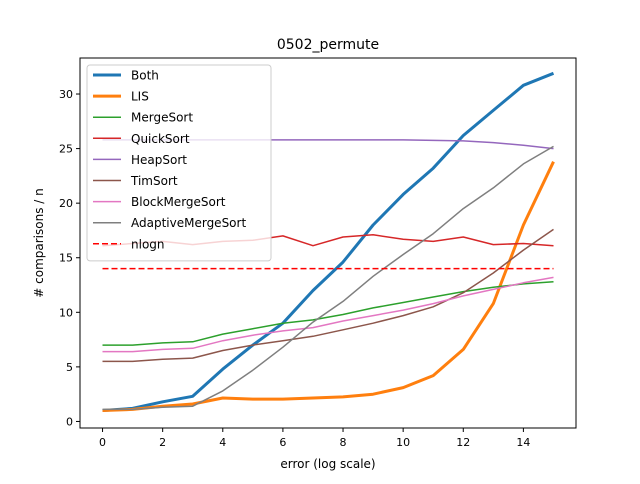 Image resolution: width=640 pixels, height=484 pixels. I want to click on x-tick-label: 12, so click(463, 442).